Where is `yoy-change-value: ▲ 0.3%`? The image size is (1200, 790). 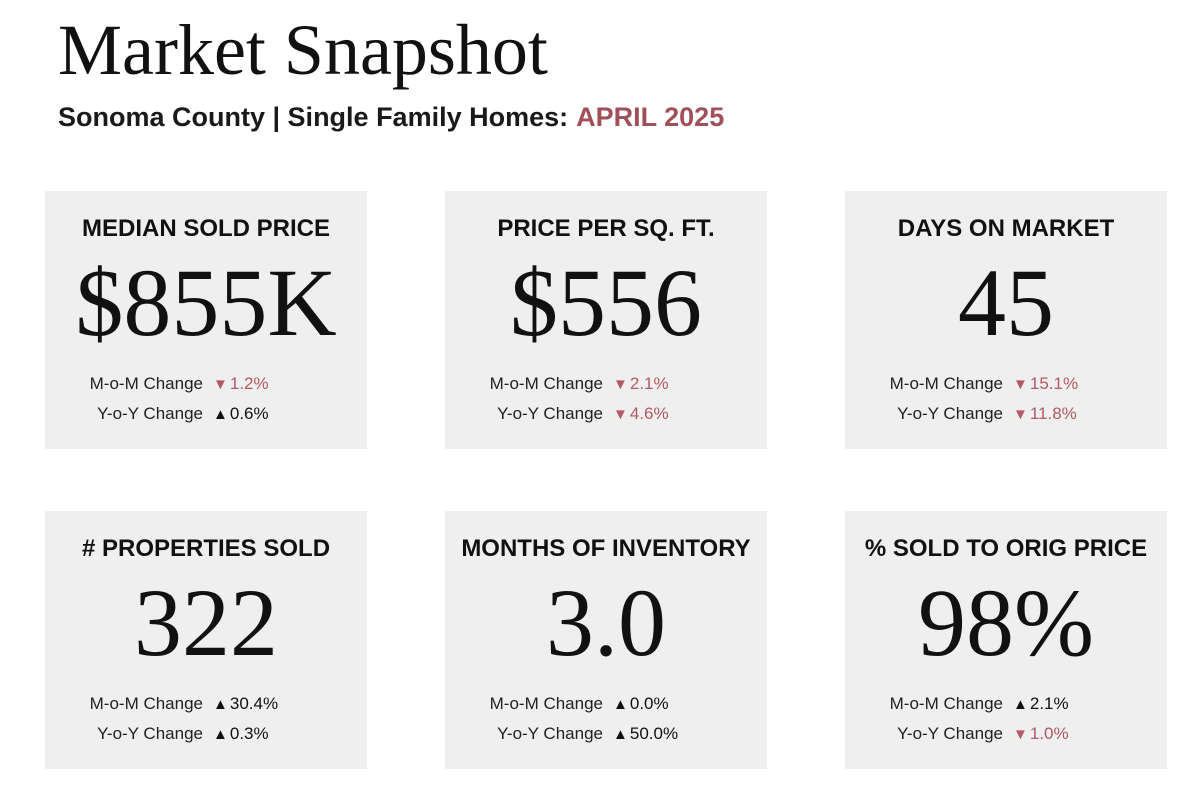
yoy-change-value: ▲ 0.3% is located at coordinates (241, 734).